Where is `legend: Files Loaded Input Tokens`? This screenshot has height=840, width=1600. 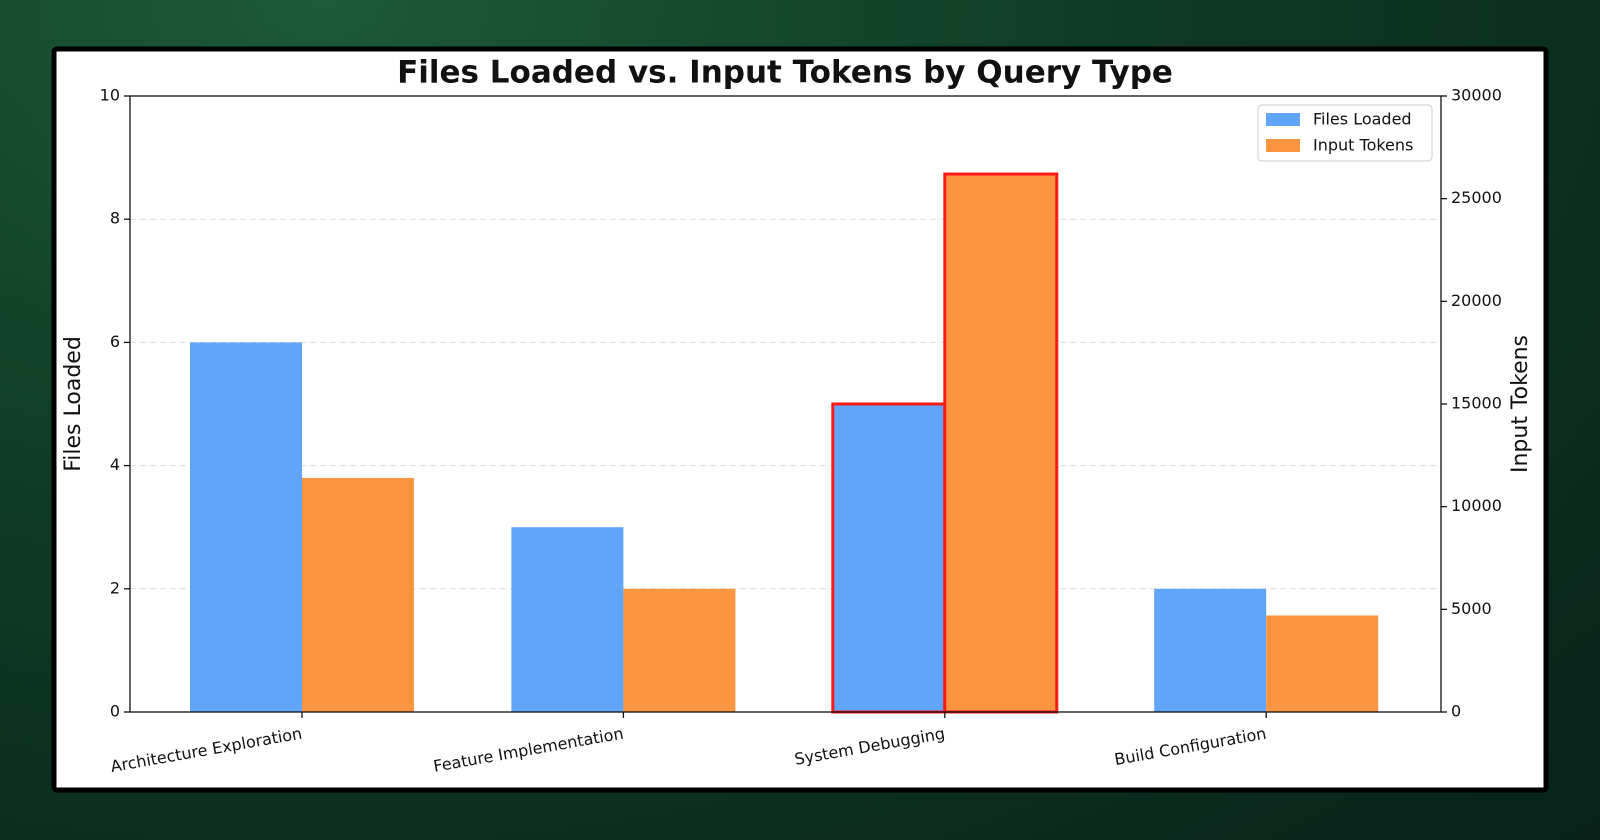 legend: Files Loaded Input Tokens is located at coordinates (1345, 133).